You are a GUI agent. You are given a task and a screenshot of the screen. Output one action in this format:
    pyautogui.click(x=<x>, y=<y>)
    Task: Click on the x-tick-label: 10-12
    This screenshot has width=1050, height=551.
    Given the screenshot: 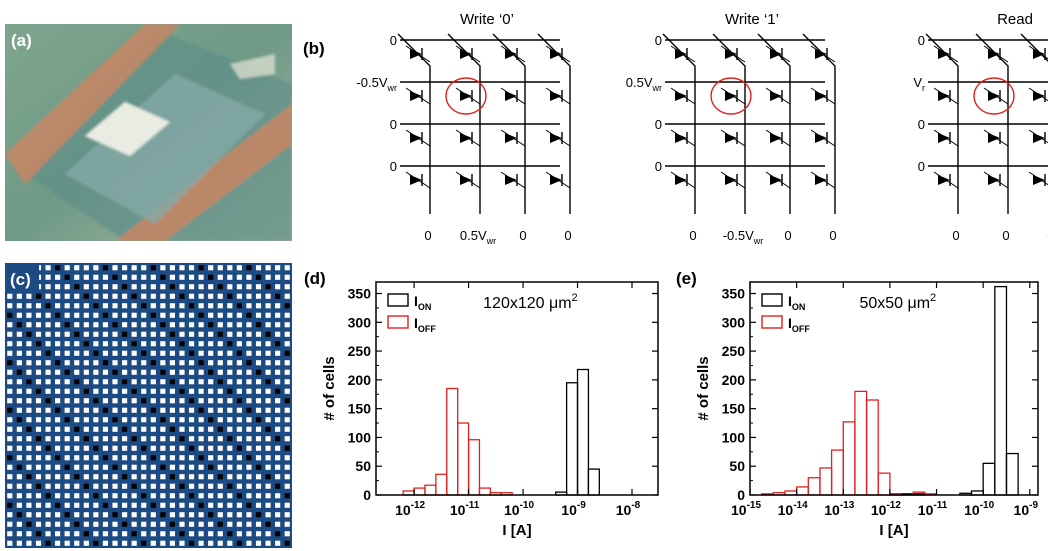 What is the action you would take?
    pyautogui.click(x=886, y=509)
    